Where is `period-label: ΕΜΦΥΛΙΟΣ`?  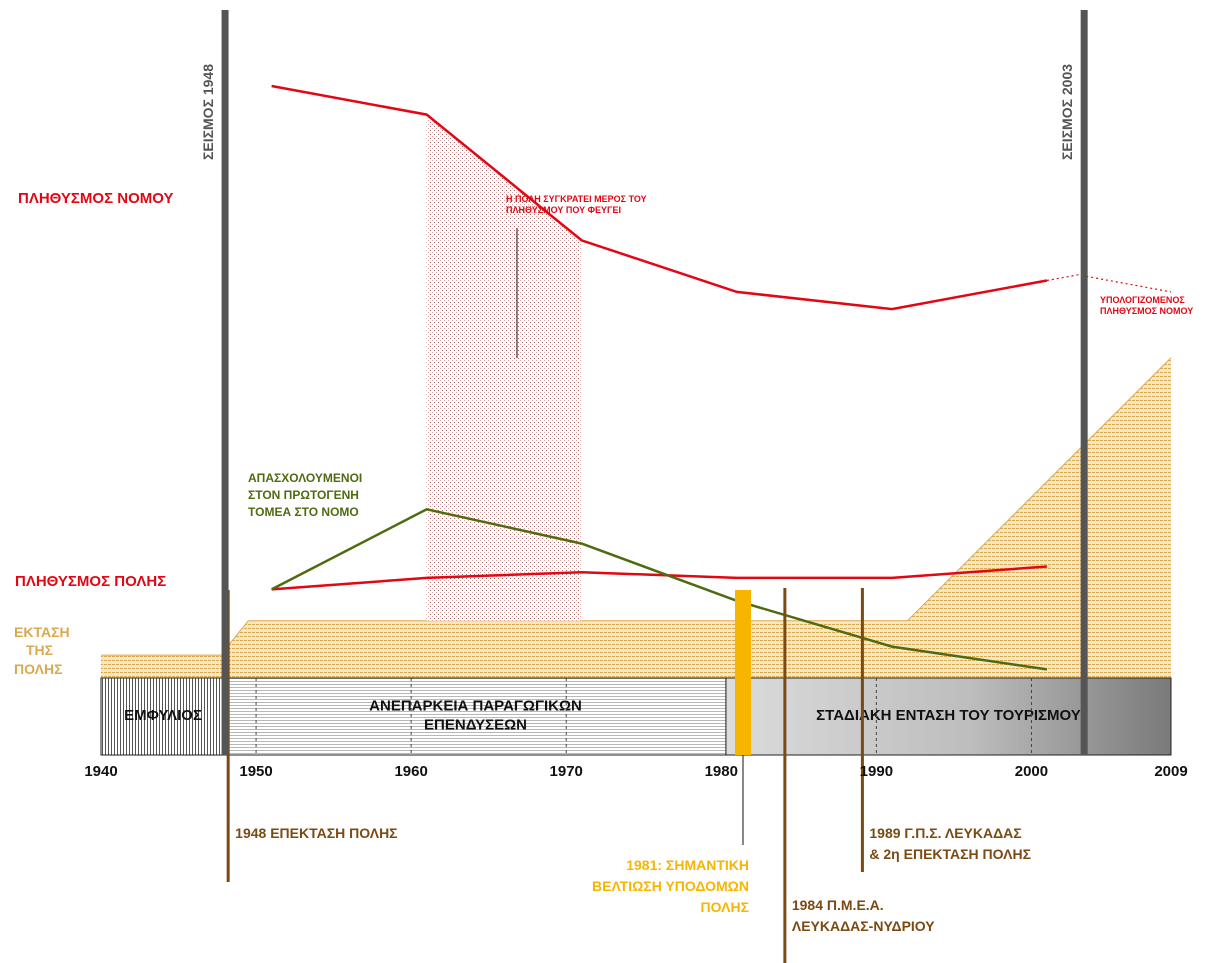 period-label: ΕΜΦΥΛΙΟΣ is located at coordinates (163, 715).